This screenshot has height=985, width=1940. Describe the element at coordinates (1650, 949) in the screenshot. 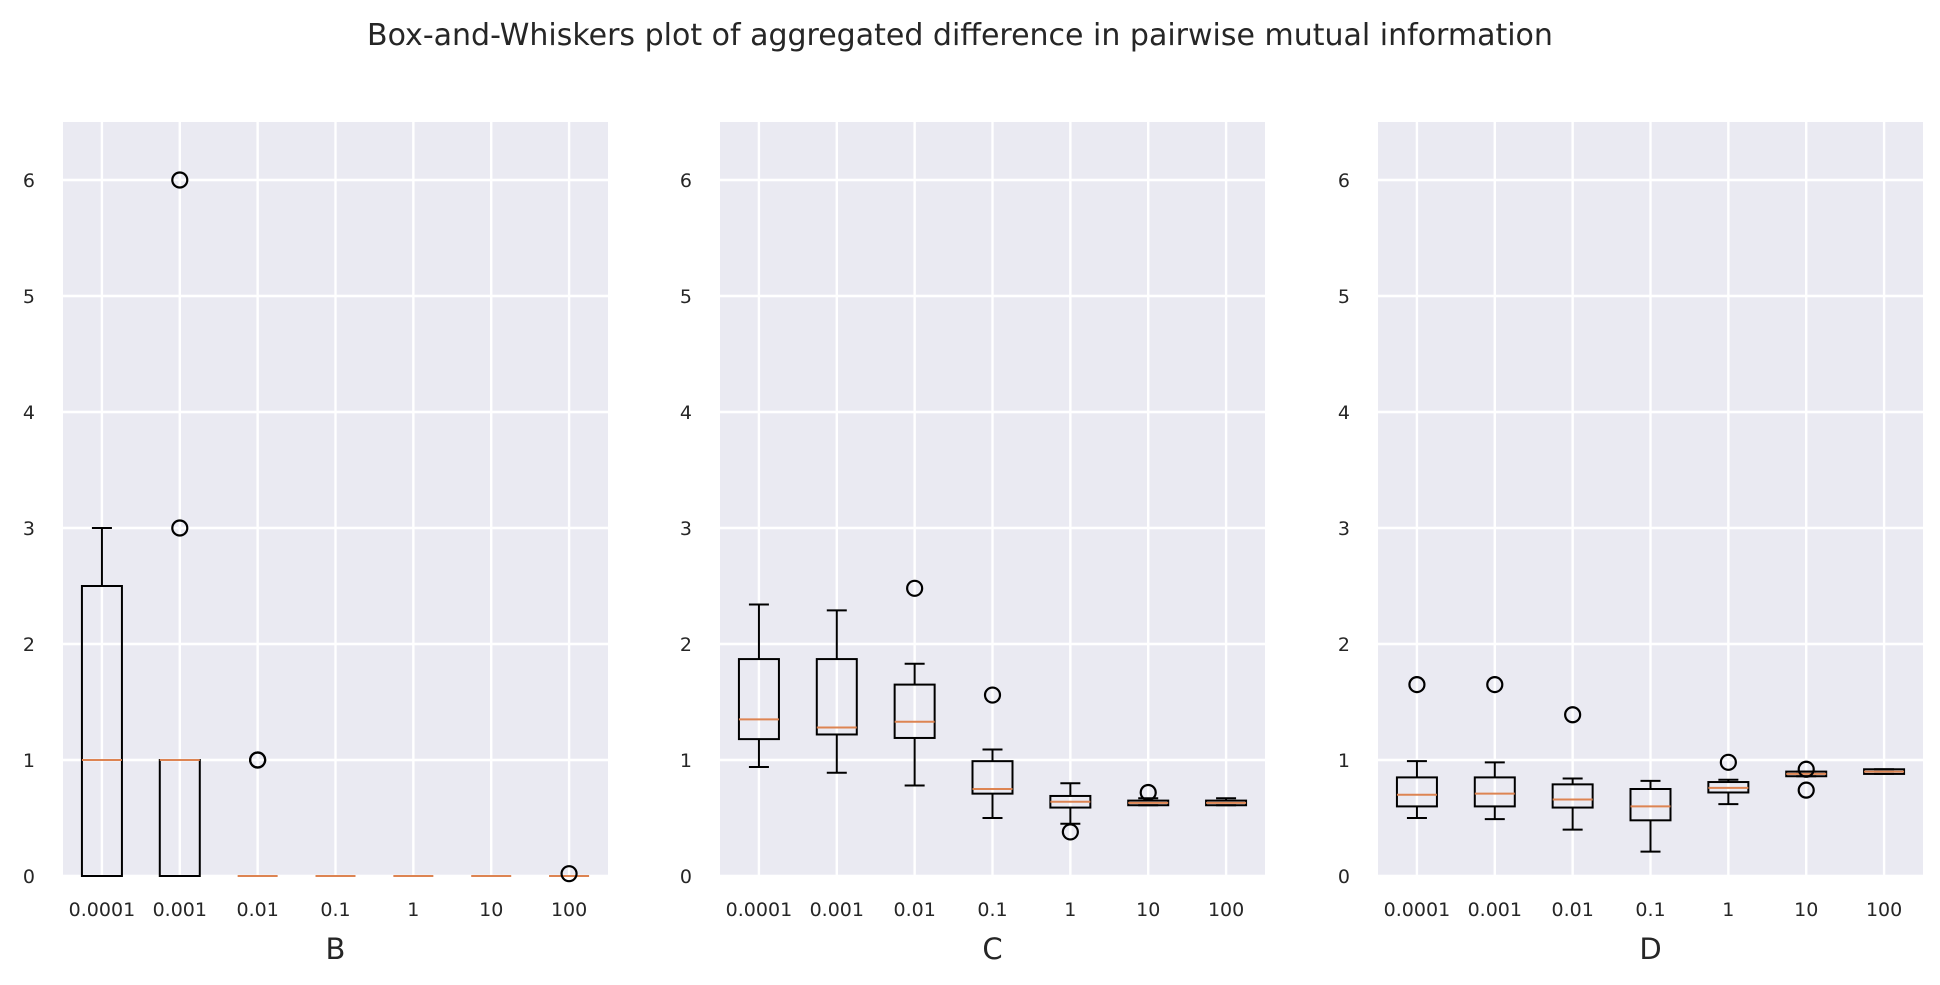

I see `x-axis-label: D` at that location.